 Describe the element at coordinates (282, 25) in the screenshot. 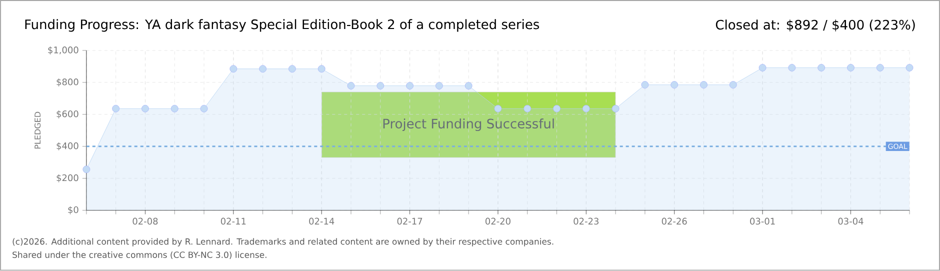

I see `chart-title: Funding Progress: YA dark fantasy Special Edition-Book 2 of a completed series` at that location.